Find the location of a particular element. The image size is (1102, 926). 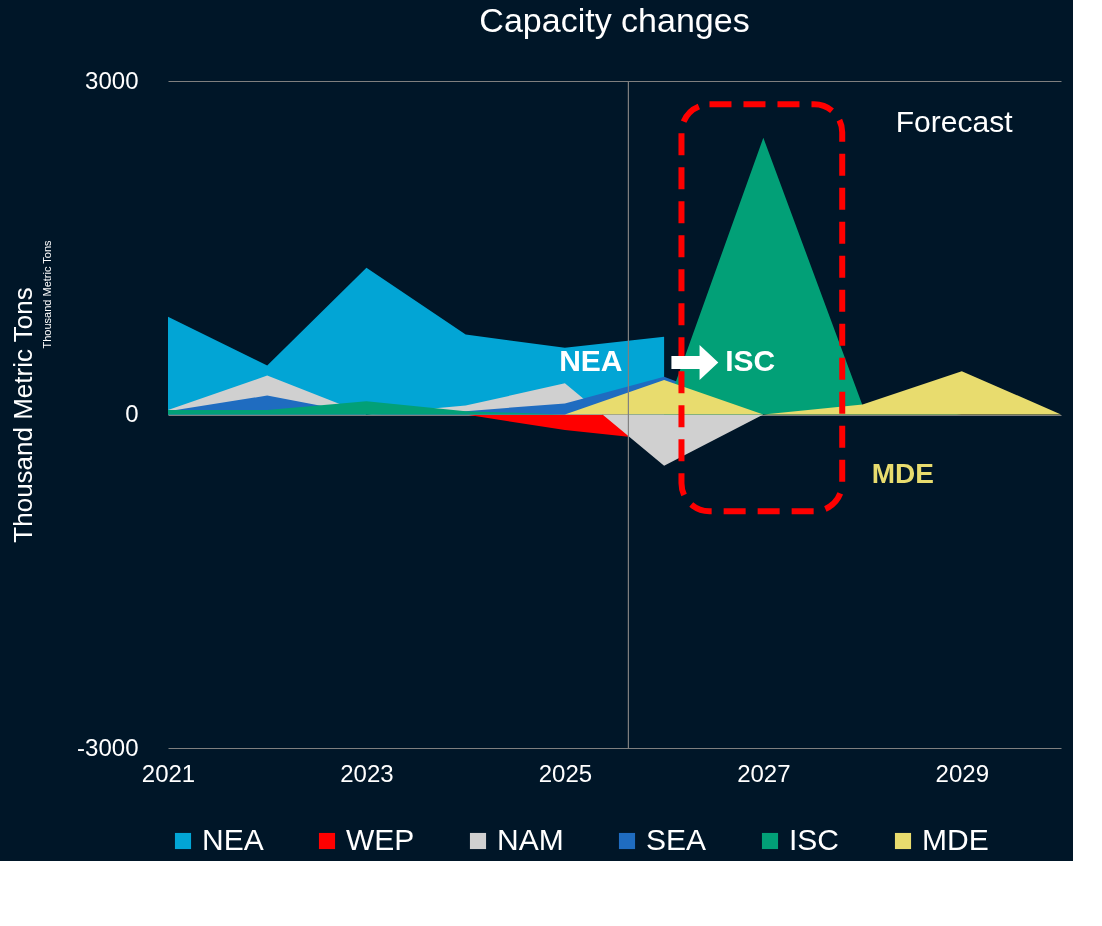

x-tick-label: 2021 is located at coordinates (168, 773).